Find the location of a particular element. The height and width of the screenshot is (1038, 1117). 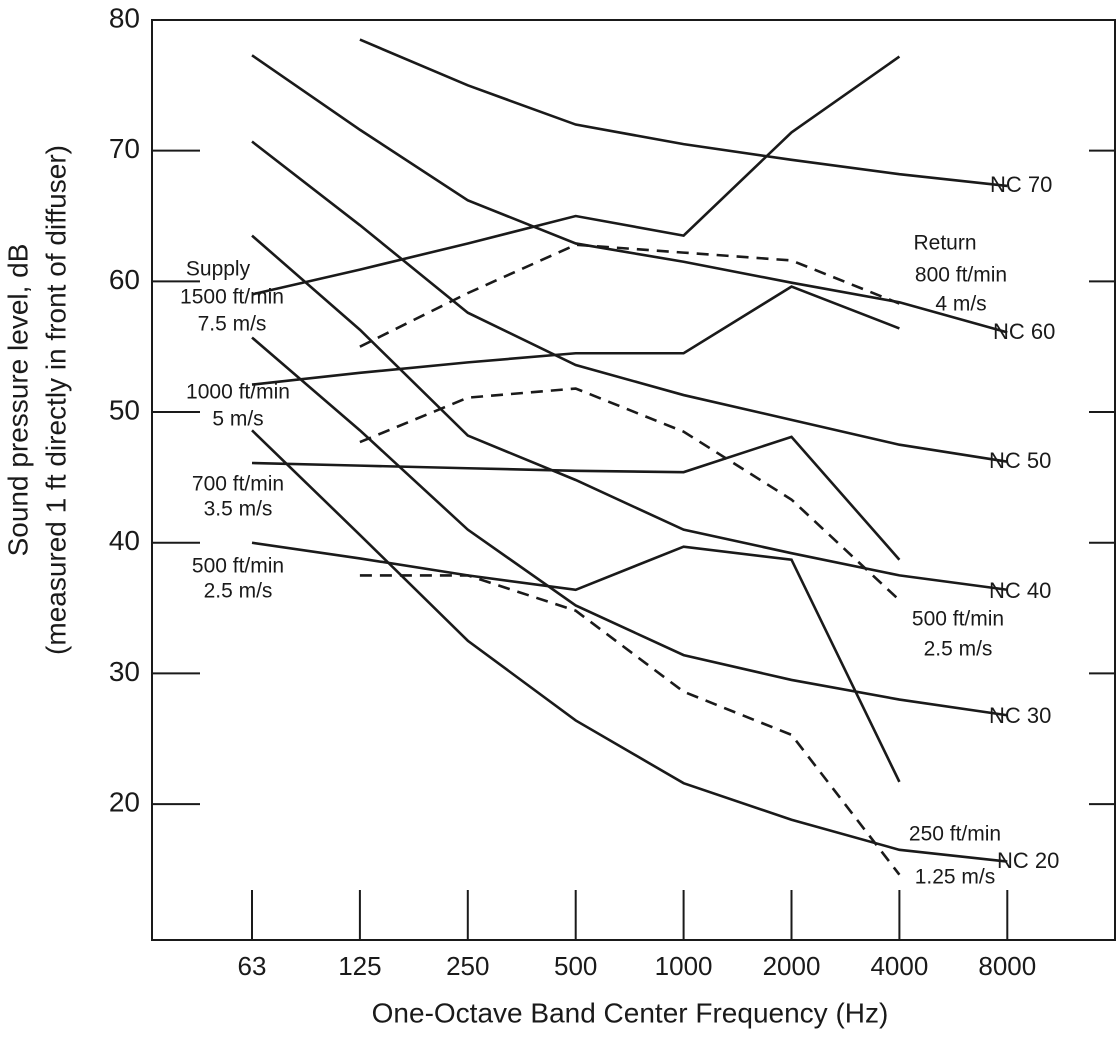

series-sublabel: 3.5 m/s is located at coordinates (238, 509).